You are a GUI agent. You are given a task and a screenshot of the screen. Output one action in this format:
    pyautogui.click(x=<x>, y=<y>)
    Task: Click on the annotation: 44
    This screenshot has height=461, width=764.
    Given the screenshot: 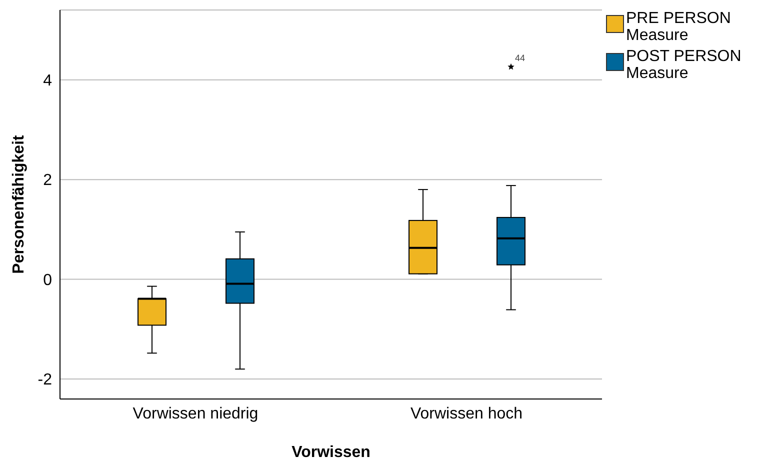 What is the action you would take?
    pyautogui.click(x=520, y=57)
    